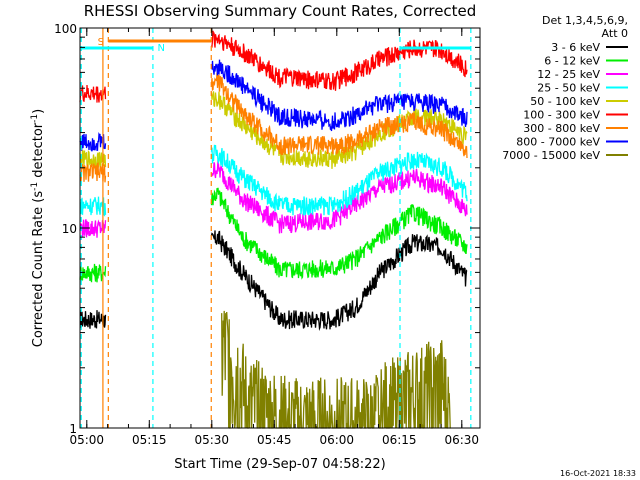  What do you see at coordinates (561, 115) in the screenshot?
I see `legend-label-100-300-kev: 100 - 300 keV` at bounding box center [561, 115].